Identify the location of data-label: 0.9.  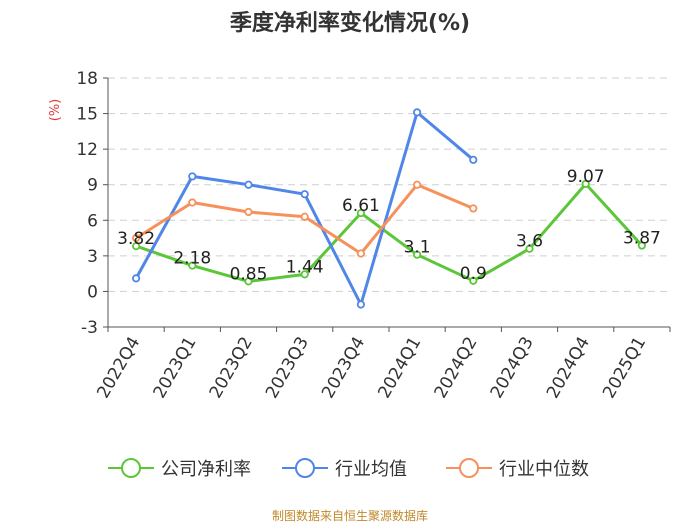
(473, 274).